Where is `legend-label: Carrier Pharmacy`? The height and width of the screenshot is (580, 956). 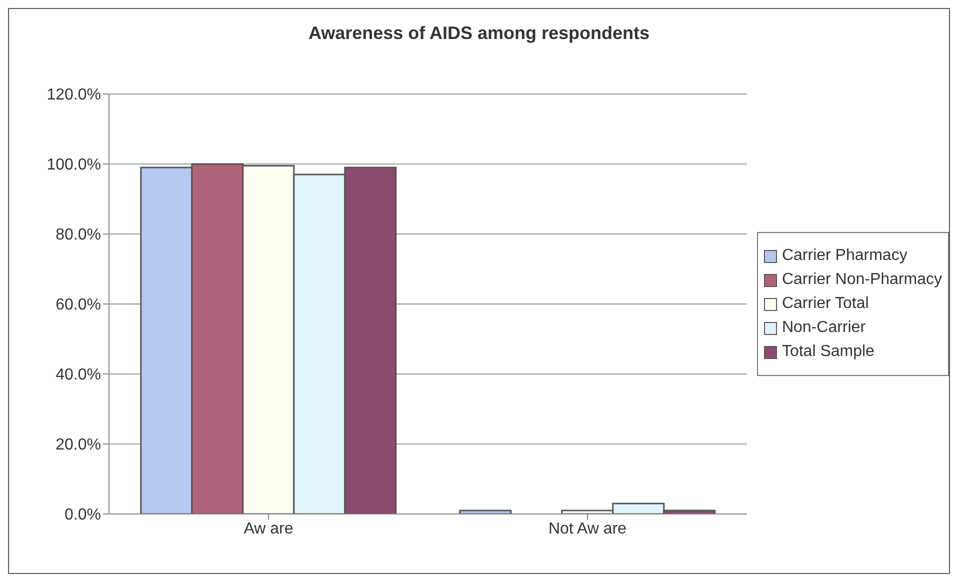
legend-label: Carrier Pharmacy is located at coordinates (845, 256).